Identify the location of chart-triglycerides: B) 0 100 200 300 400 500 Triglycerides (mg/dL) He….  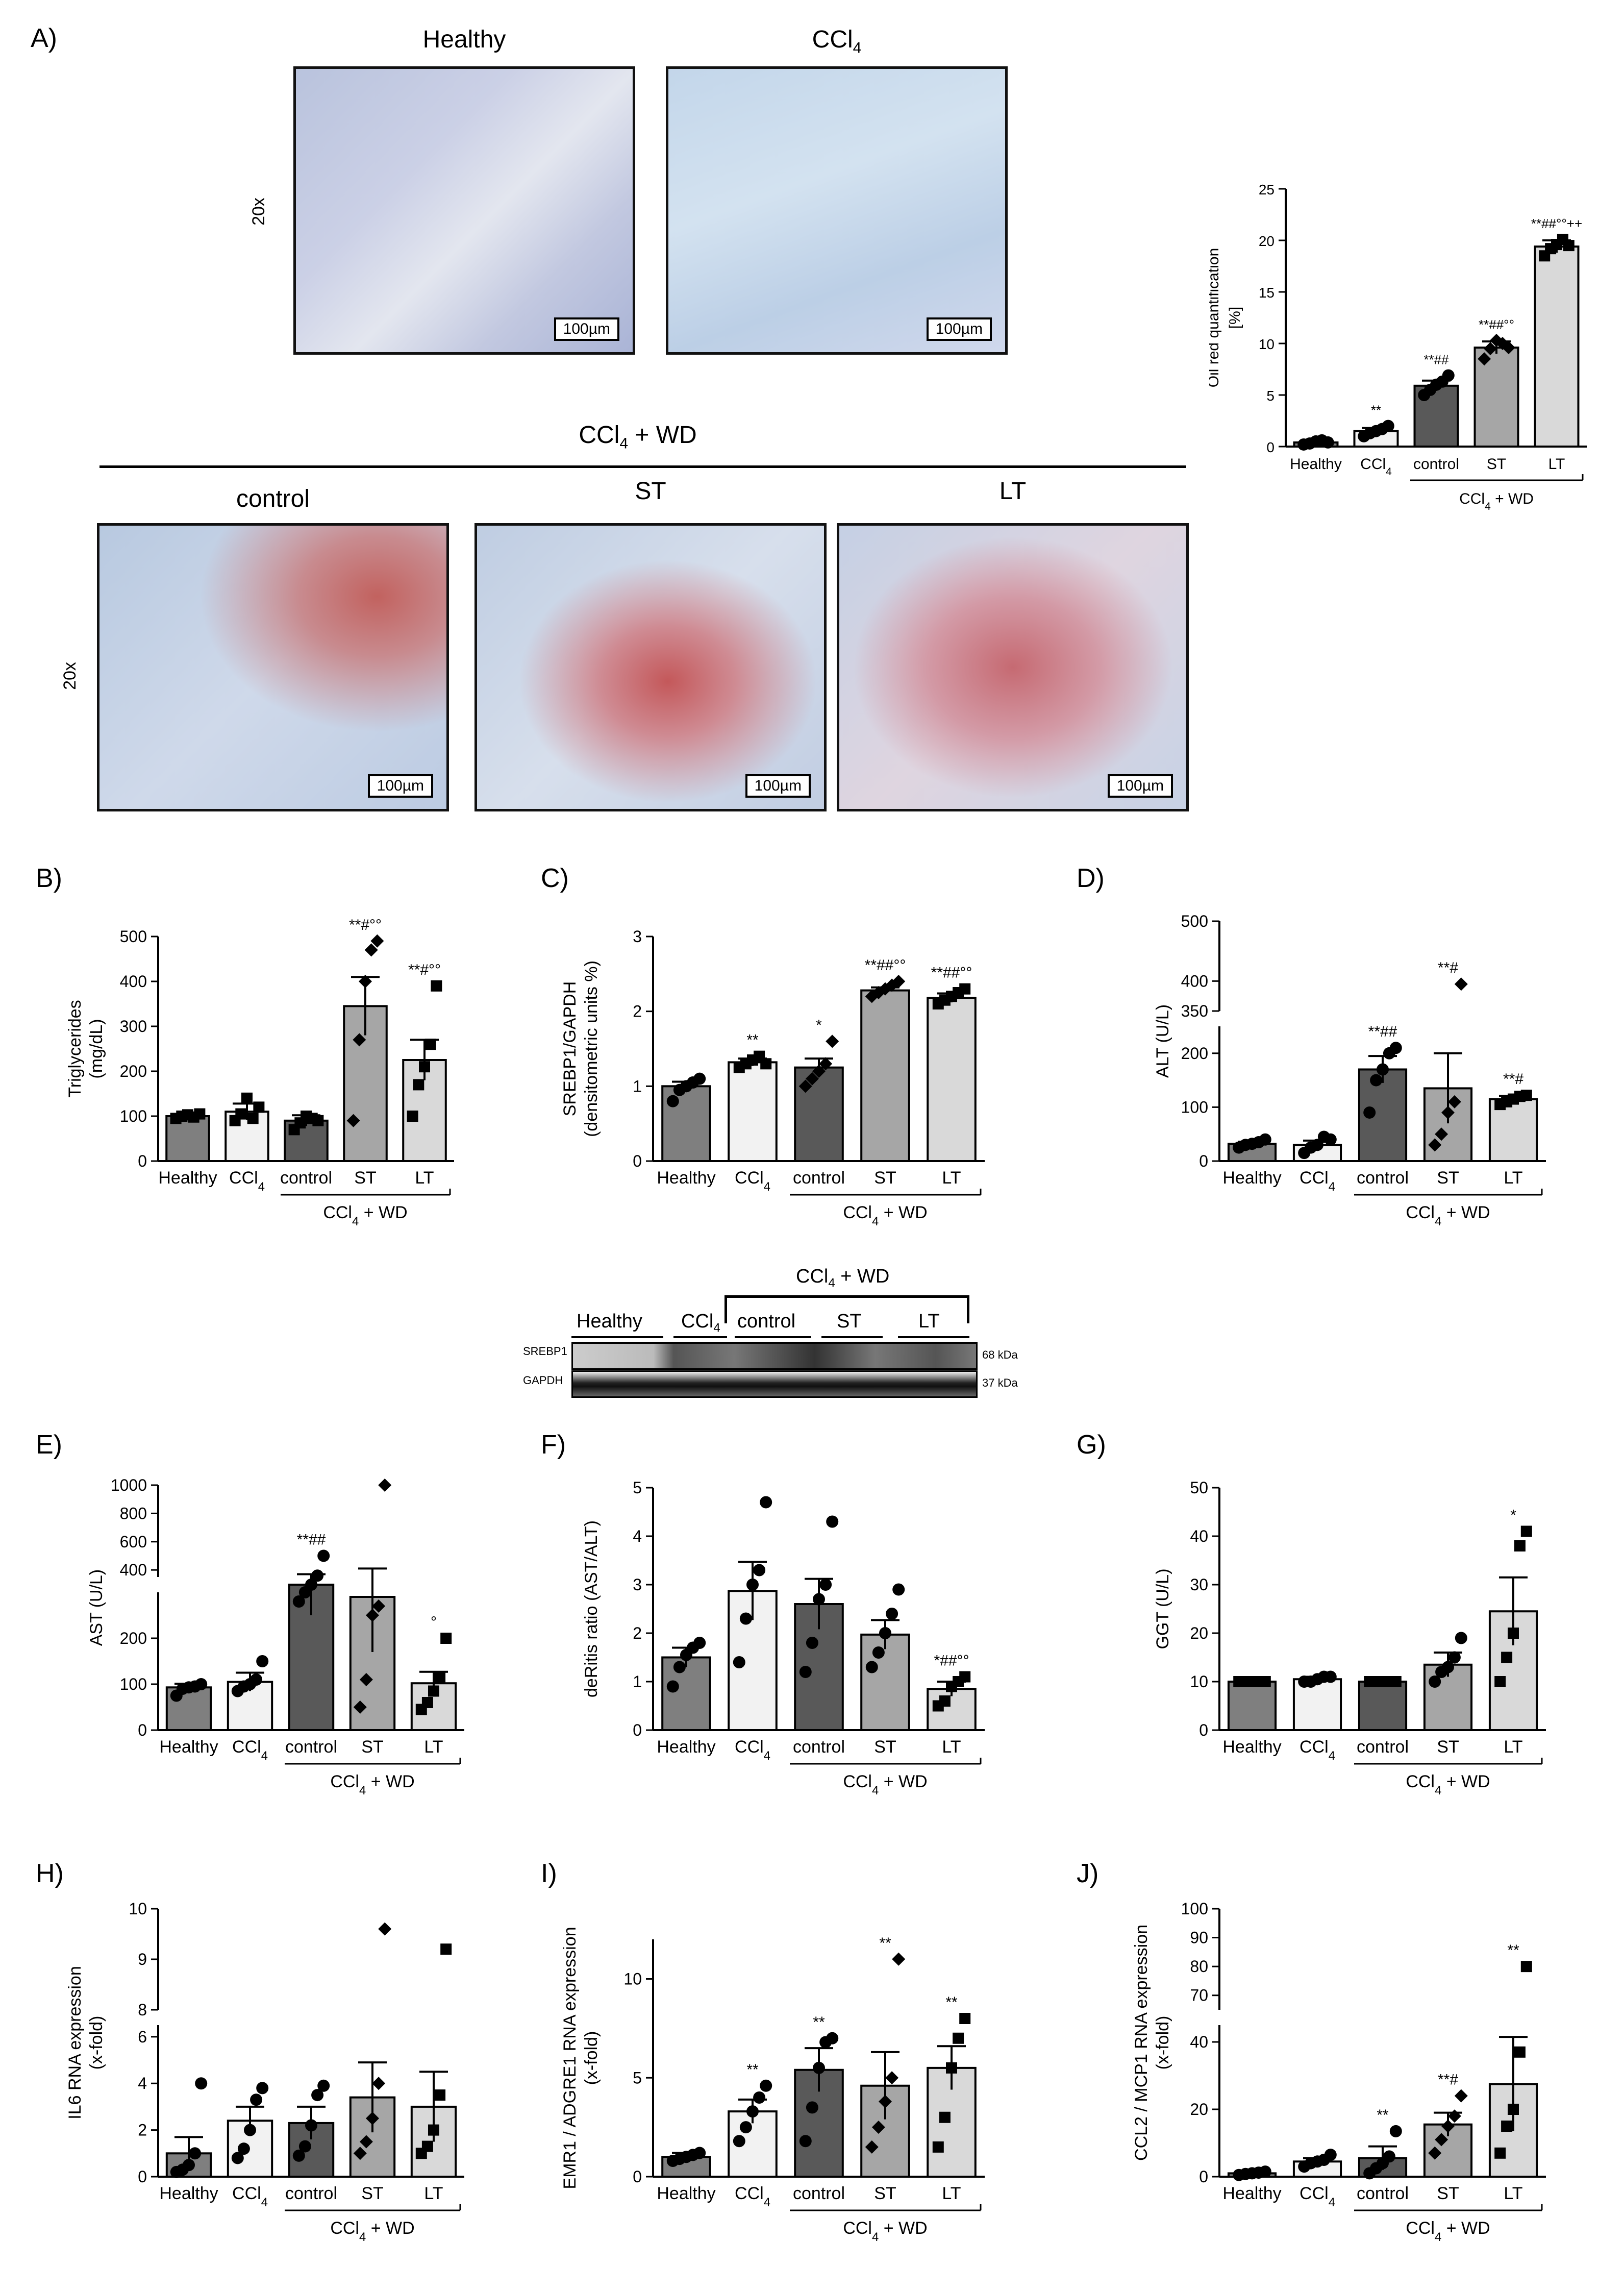
(245, 1046).